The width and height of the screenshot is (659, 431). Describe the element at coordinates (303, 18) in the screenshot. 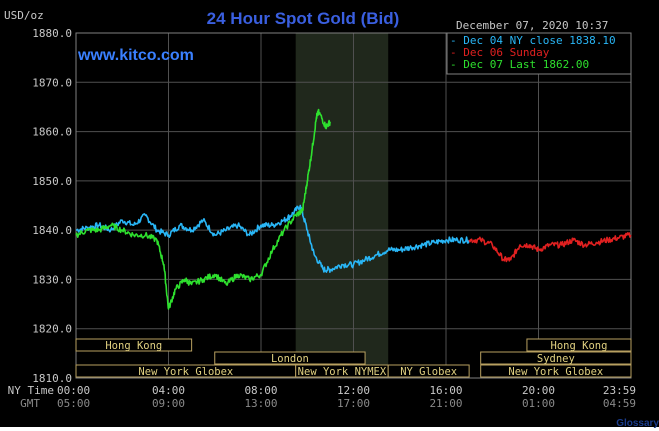

I see `chart-title: 24 Hour Spot Gold (Bid)` at that location.